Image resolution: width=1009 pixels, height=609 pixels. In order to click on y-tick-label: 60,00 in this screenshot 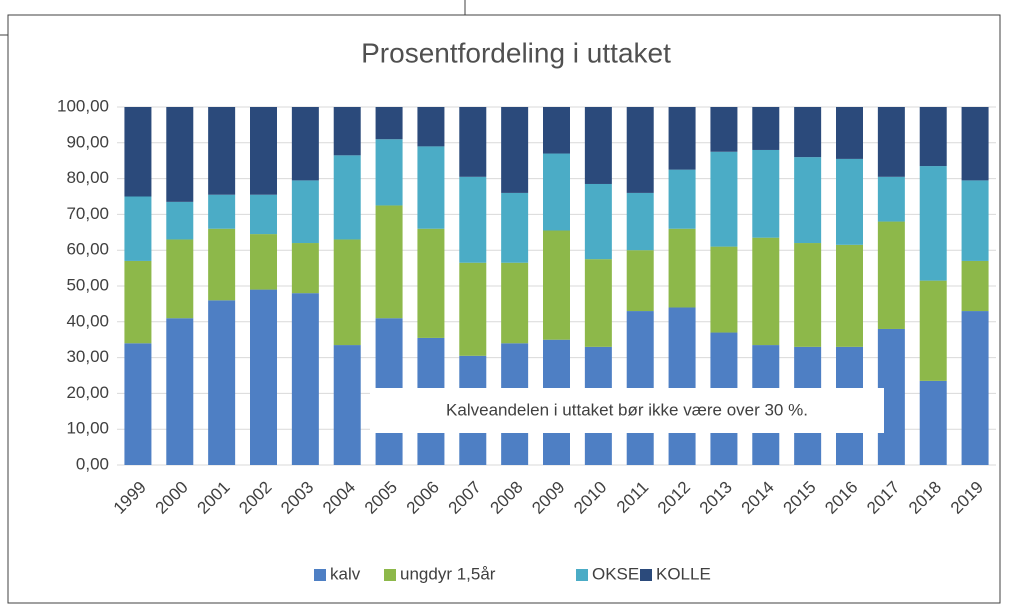, I will do `click(87, 249)`.